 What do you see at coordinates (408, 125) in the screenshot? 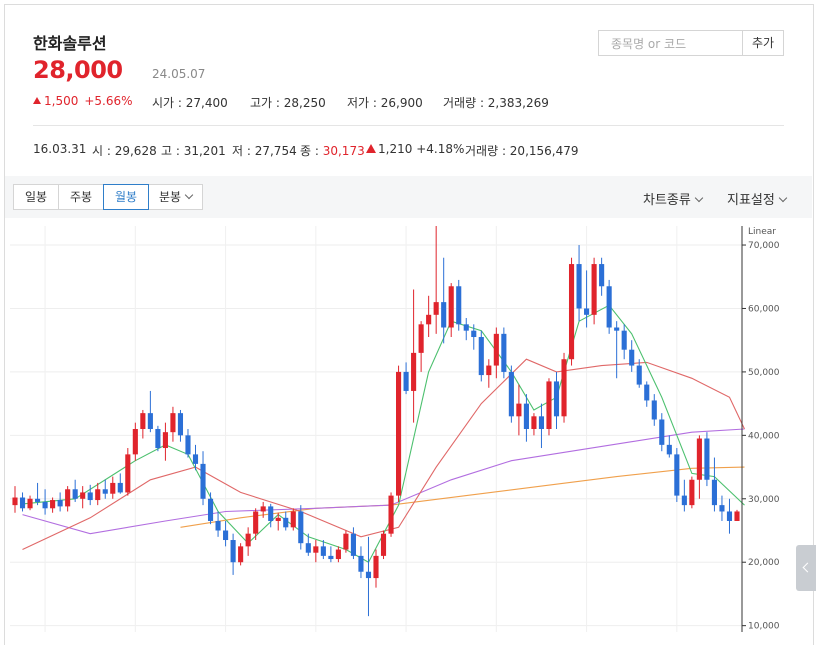
I see `divider` at bounding box center [408, 125].